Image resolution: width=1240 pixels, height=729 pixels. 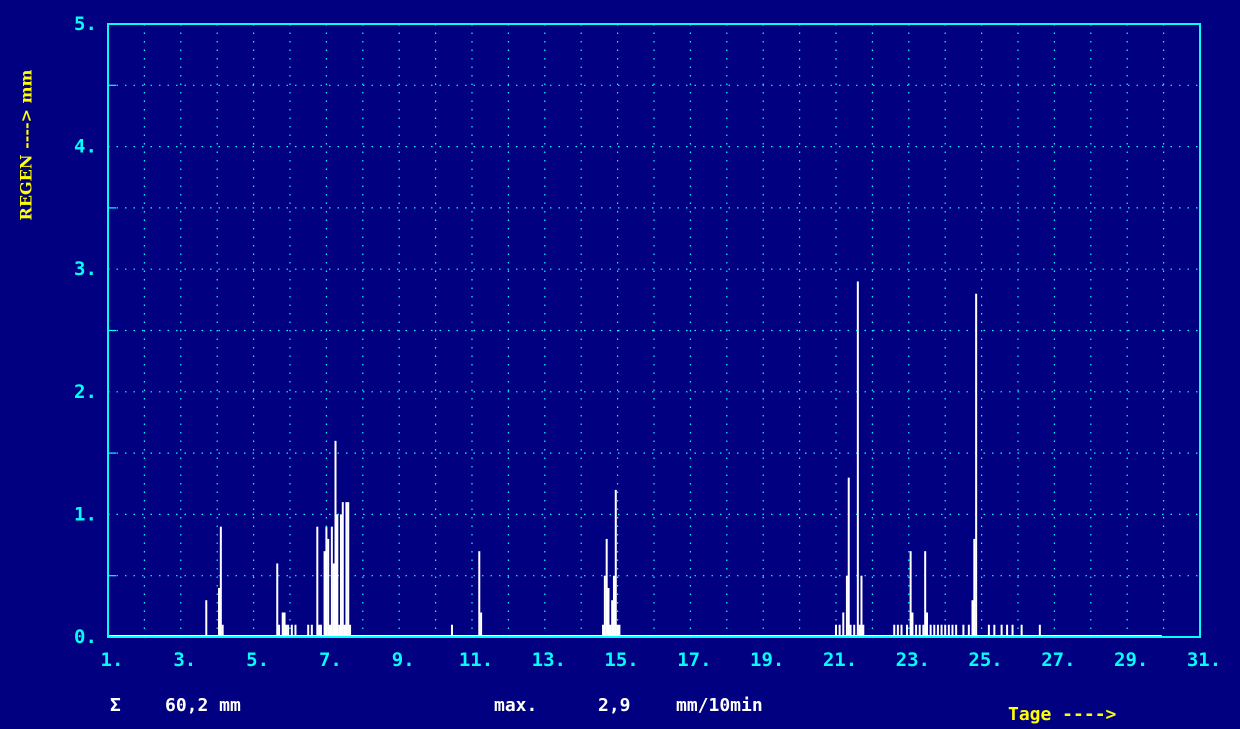 I want to click on x-tick-label: 11., so click(x=476, y=660).